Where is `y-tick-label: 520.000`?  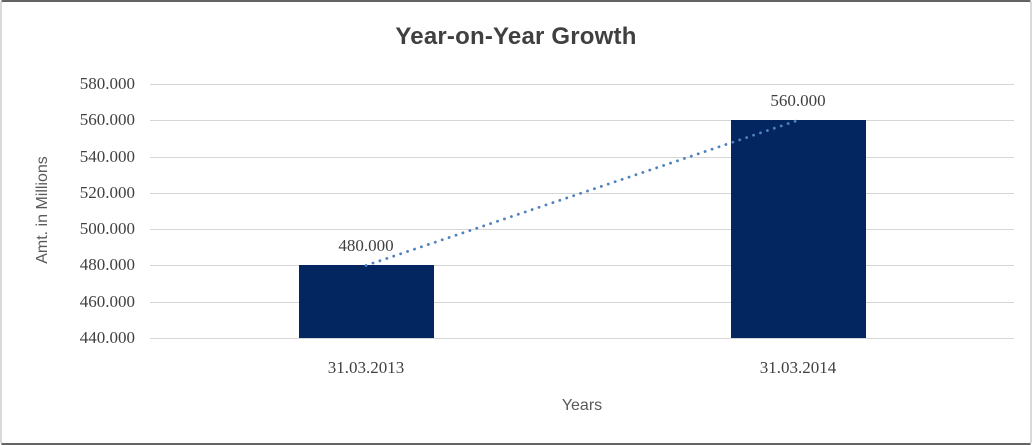 y-tick-label: 520.000 is located at coordinates (107, 192).